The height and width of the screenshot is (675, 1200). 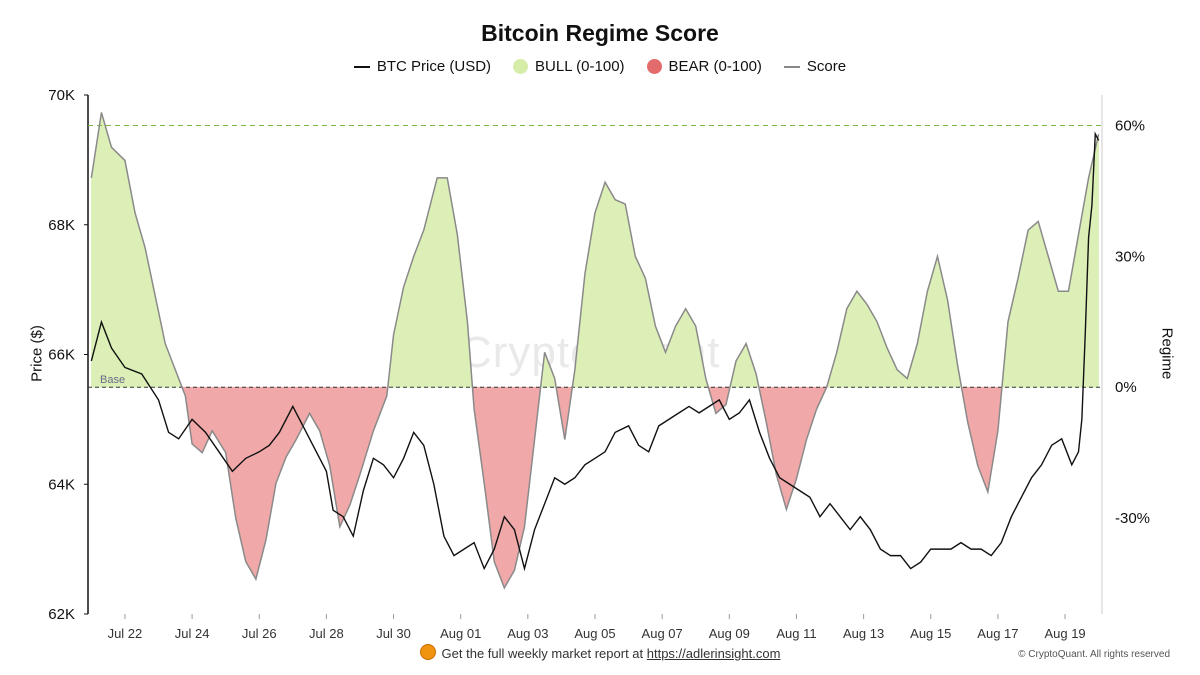 I want to click on x-tick-label: Aug 07, so click(x=662, y=633).